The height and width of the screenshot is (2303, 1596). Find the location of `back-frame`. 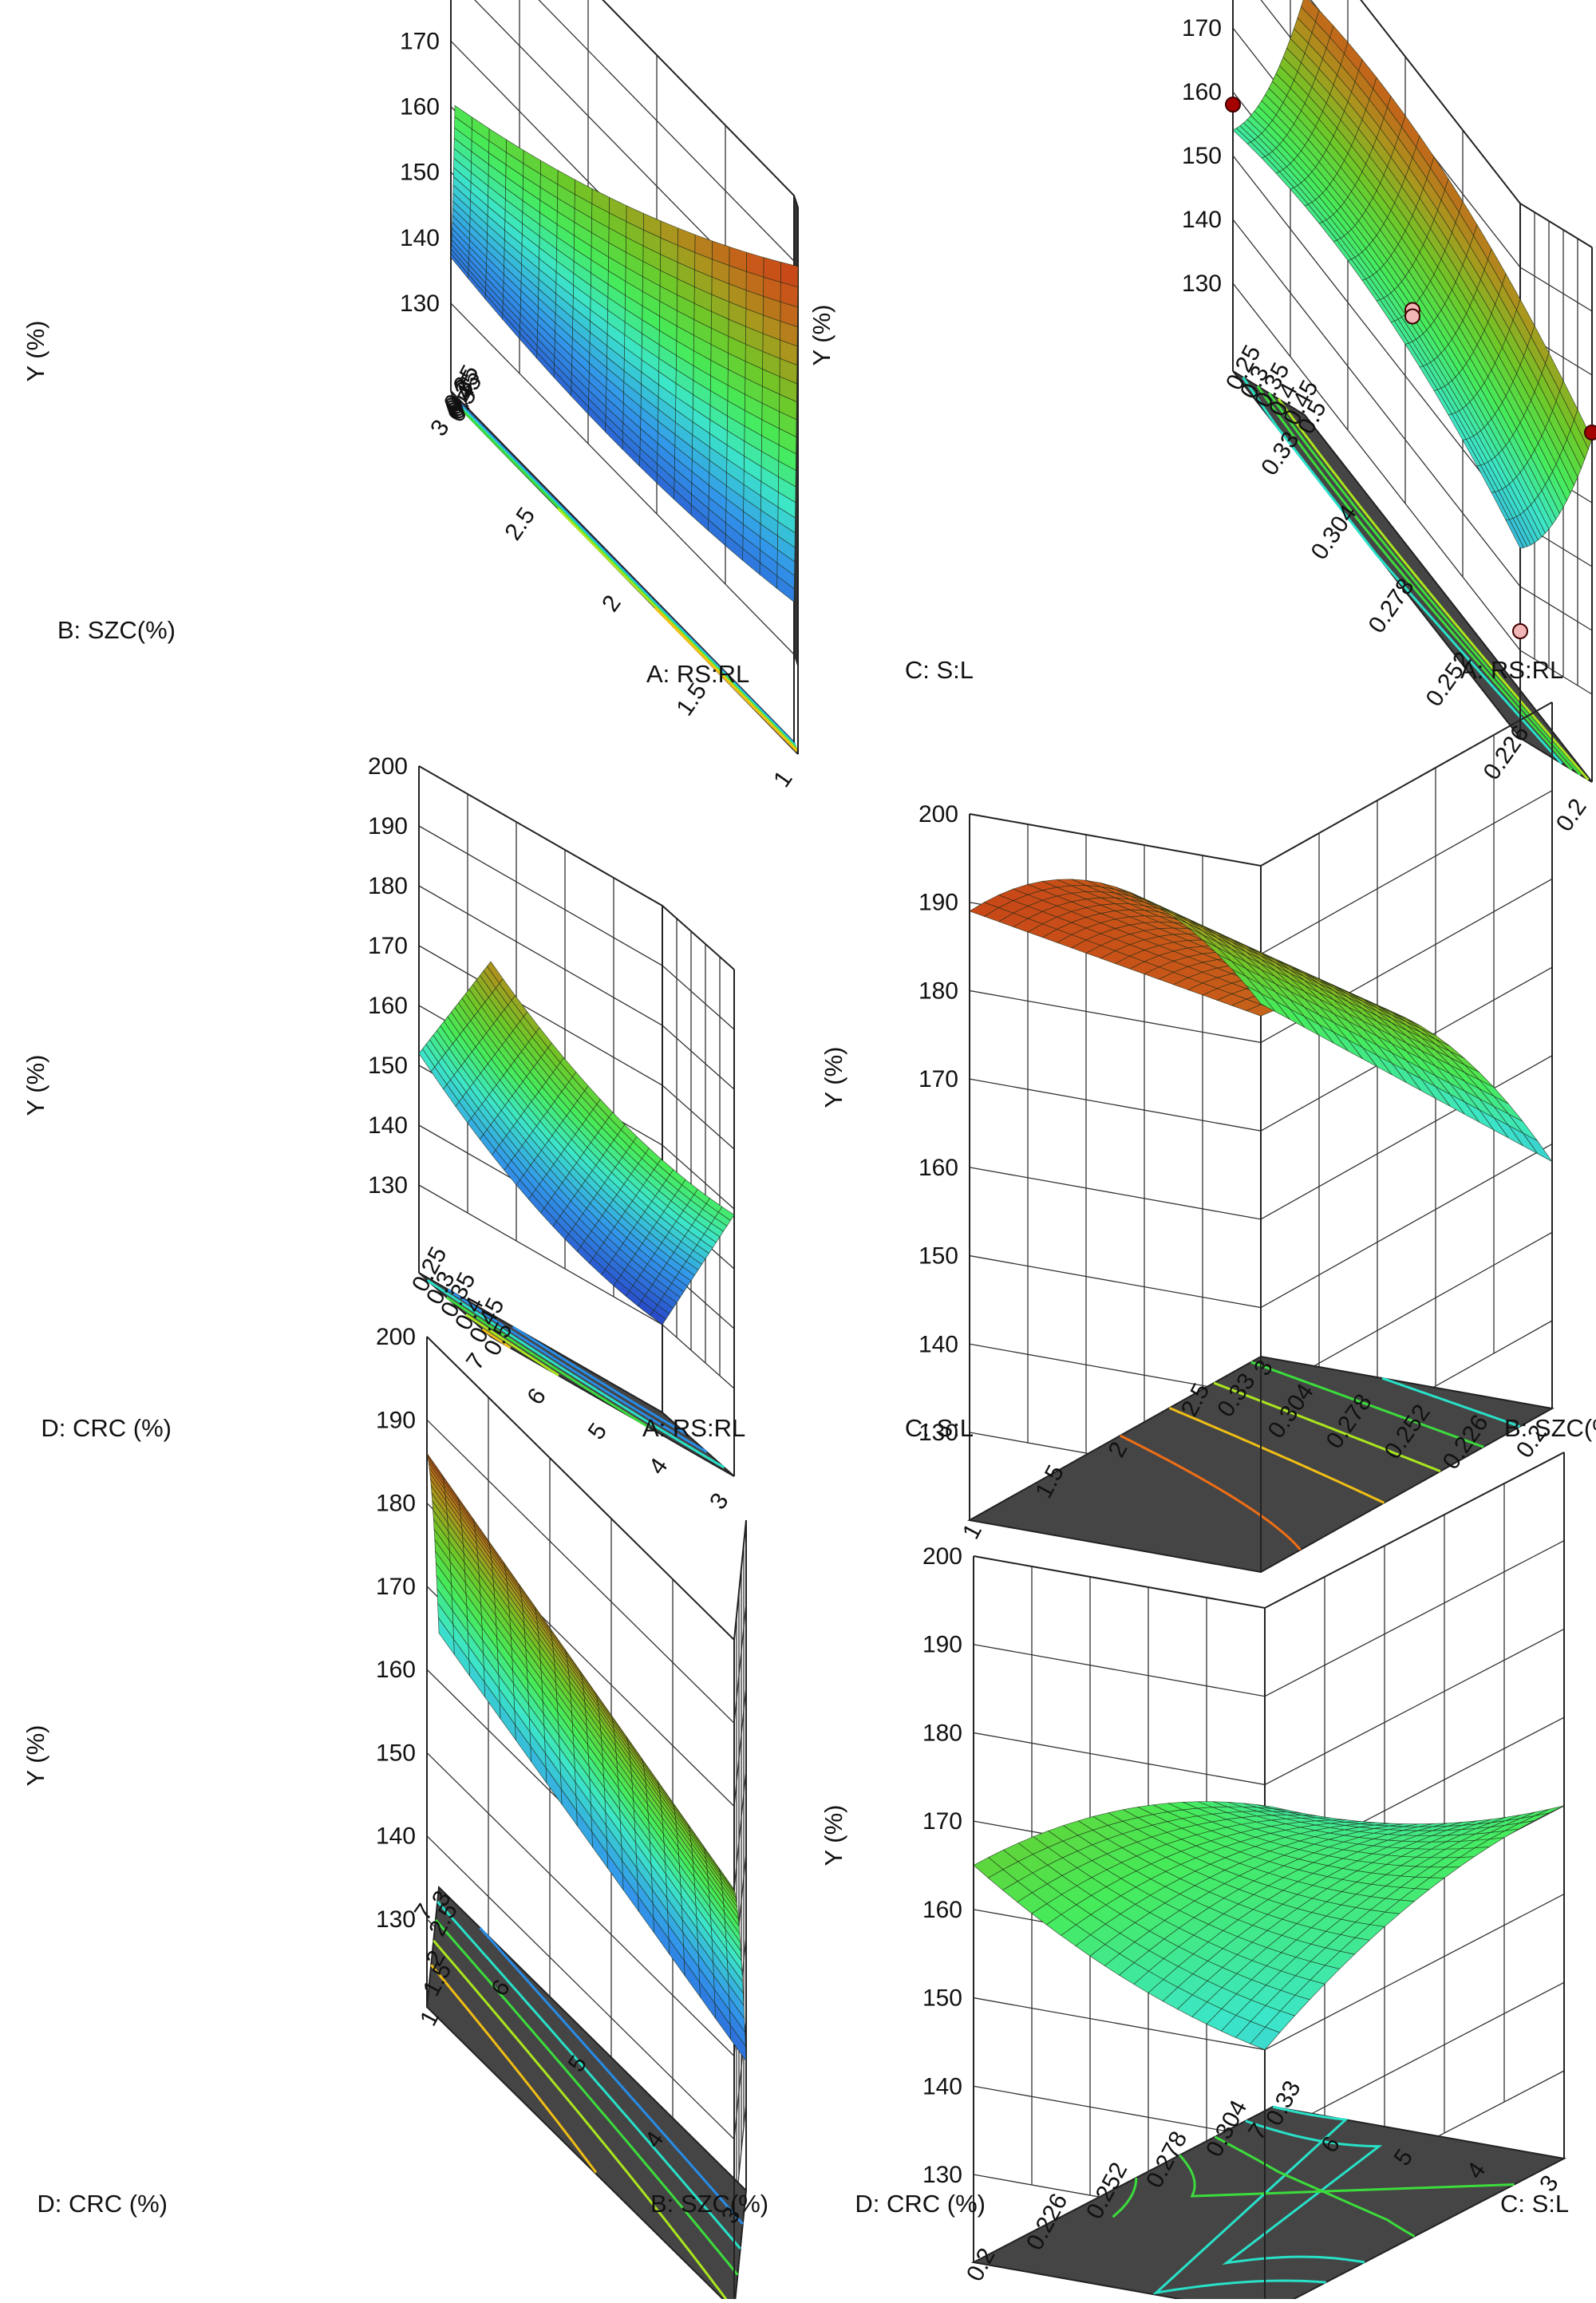

back-frame is located at coordinates (576, 867).